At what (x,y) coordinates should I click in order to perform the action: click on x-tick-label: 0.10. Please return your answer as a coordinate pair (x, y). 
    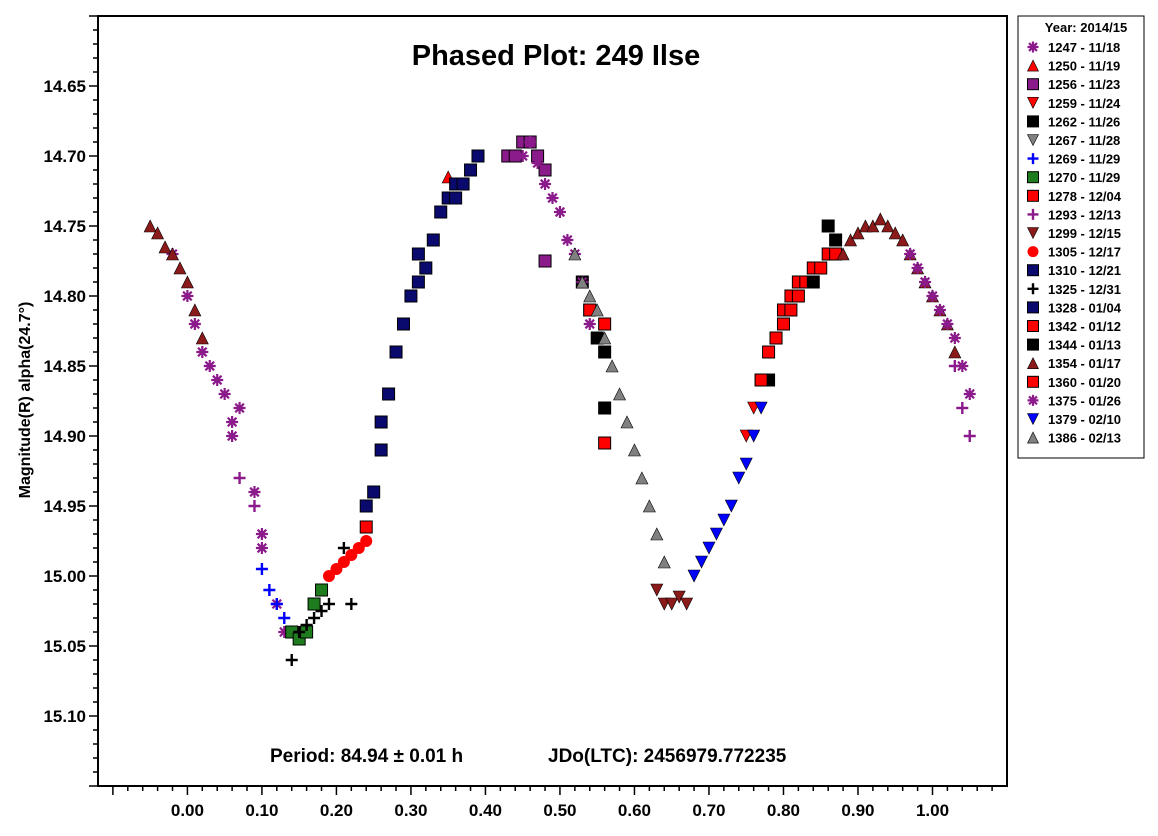
    Looking at the image, I should click on (261, 810).